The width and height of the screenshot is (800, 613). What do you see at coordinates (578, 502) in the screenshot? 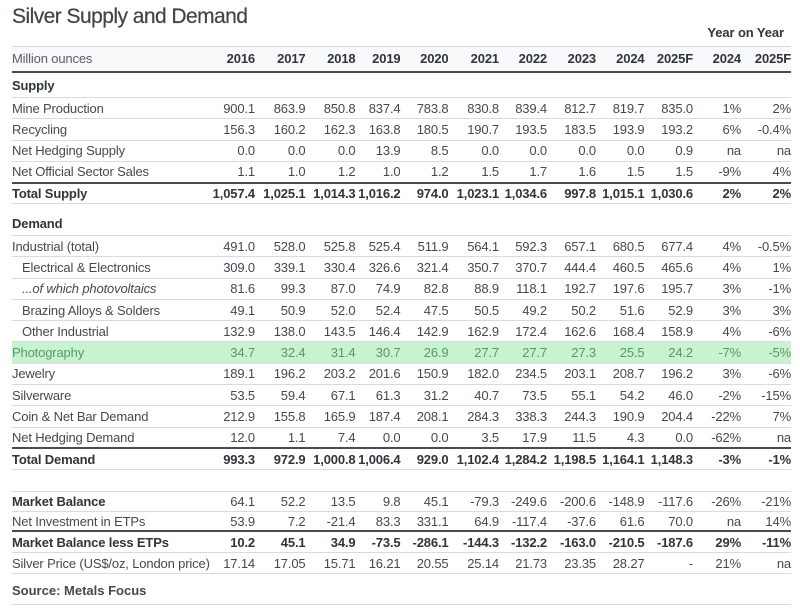
I see `value-cell: -200.6` at bounding box center [578, 502].